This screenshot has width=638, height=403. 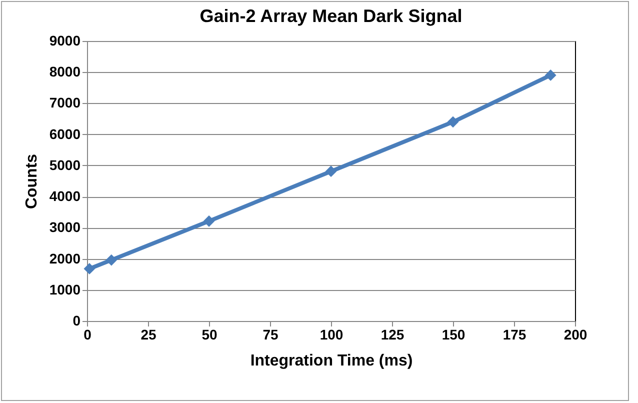 I want to click on y-tick-label: 3000, so click(x=65, y=227).